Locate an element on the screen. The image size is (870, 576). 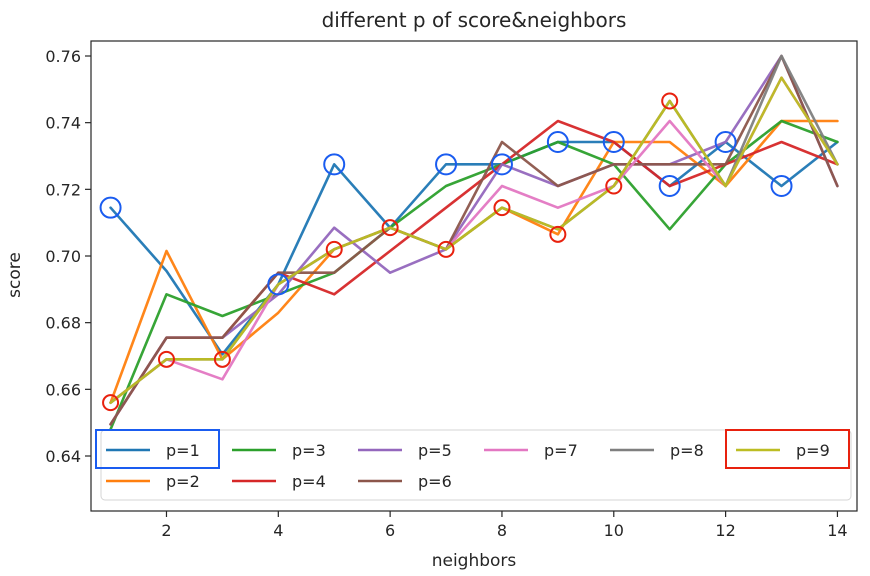
y-axis-label: score is located at coordinates (15, 275).